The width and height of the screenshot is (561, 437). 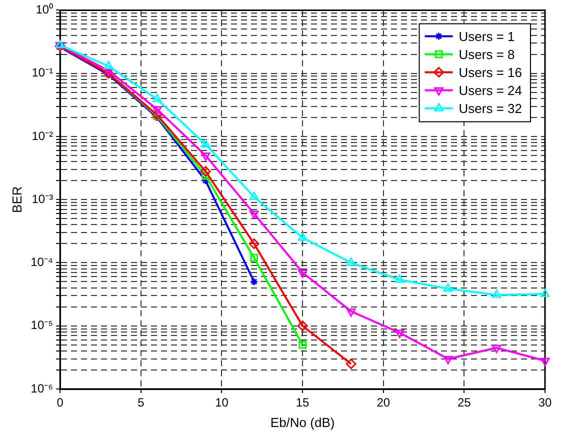 I want to click on legend-label: Users = 16, so click(x=490, y=72).